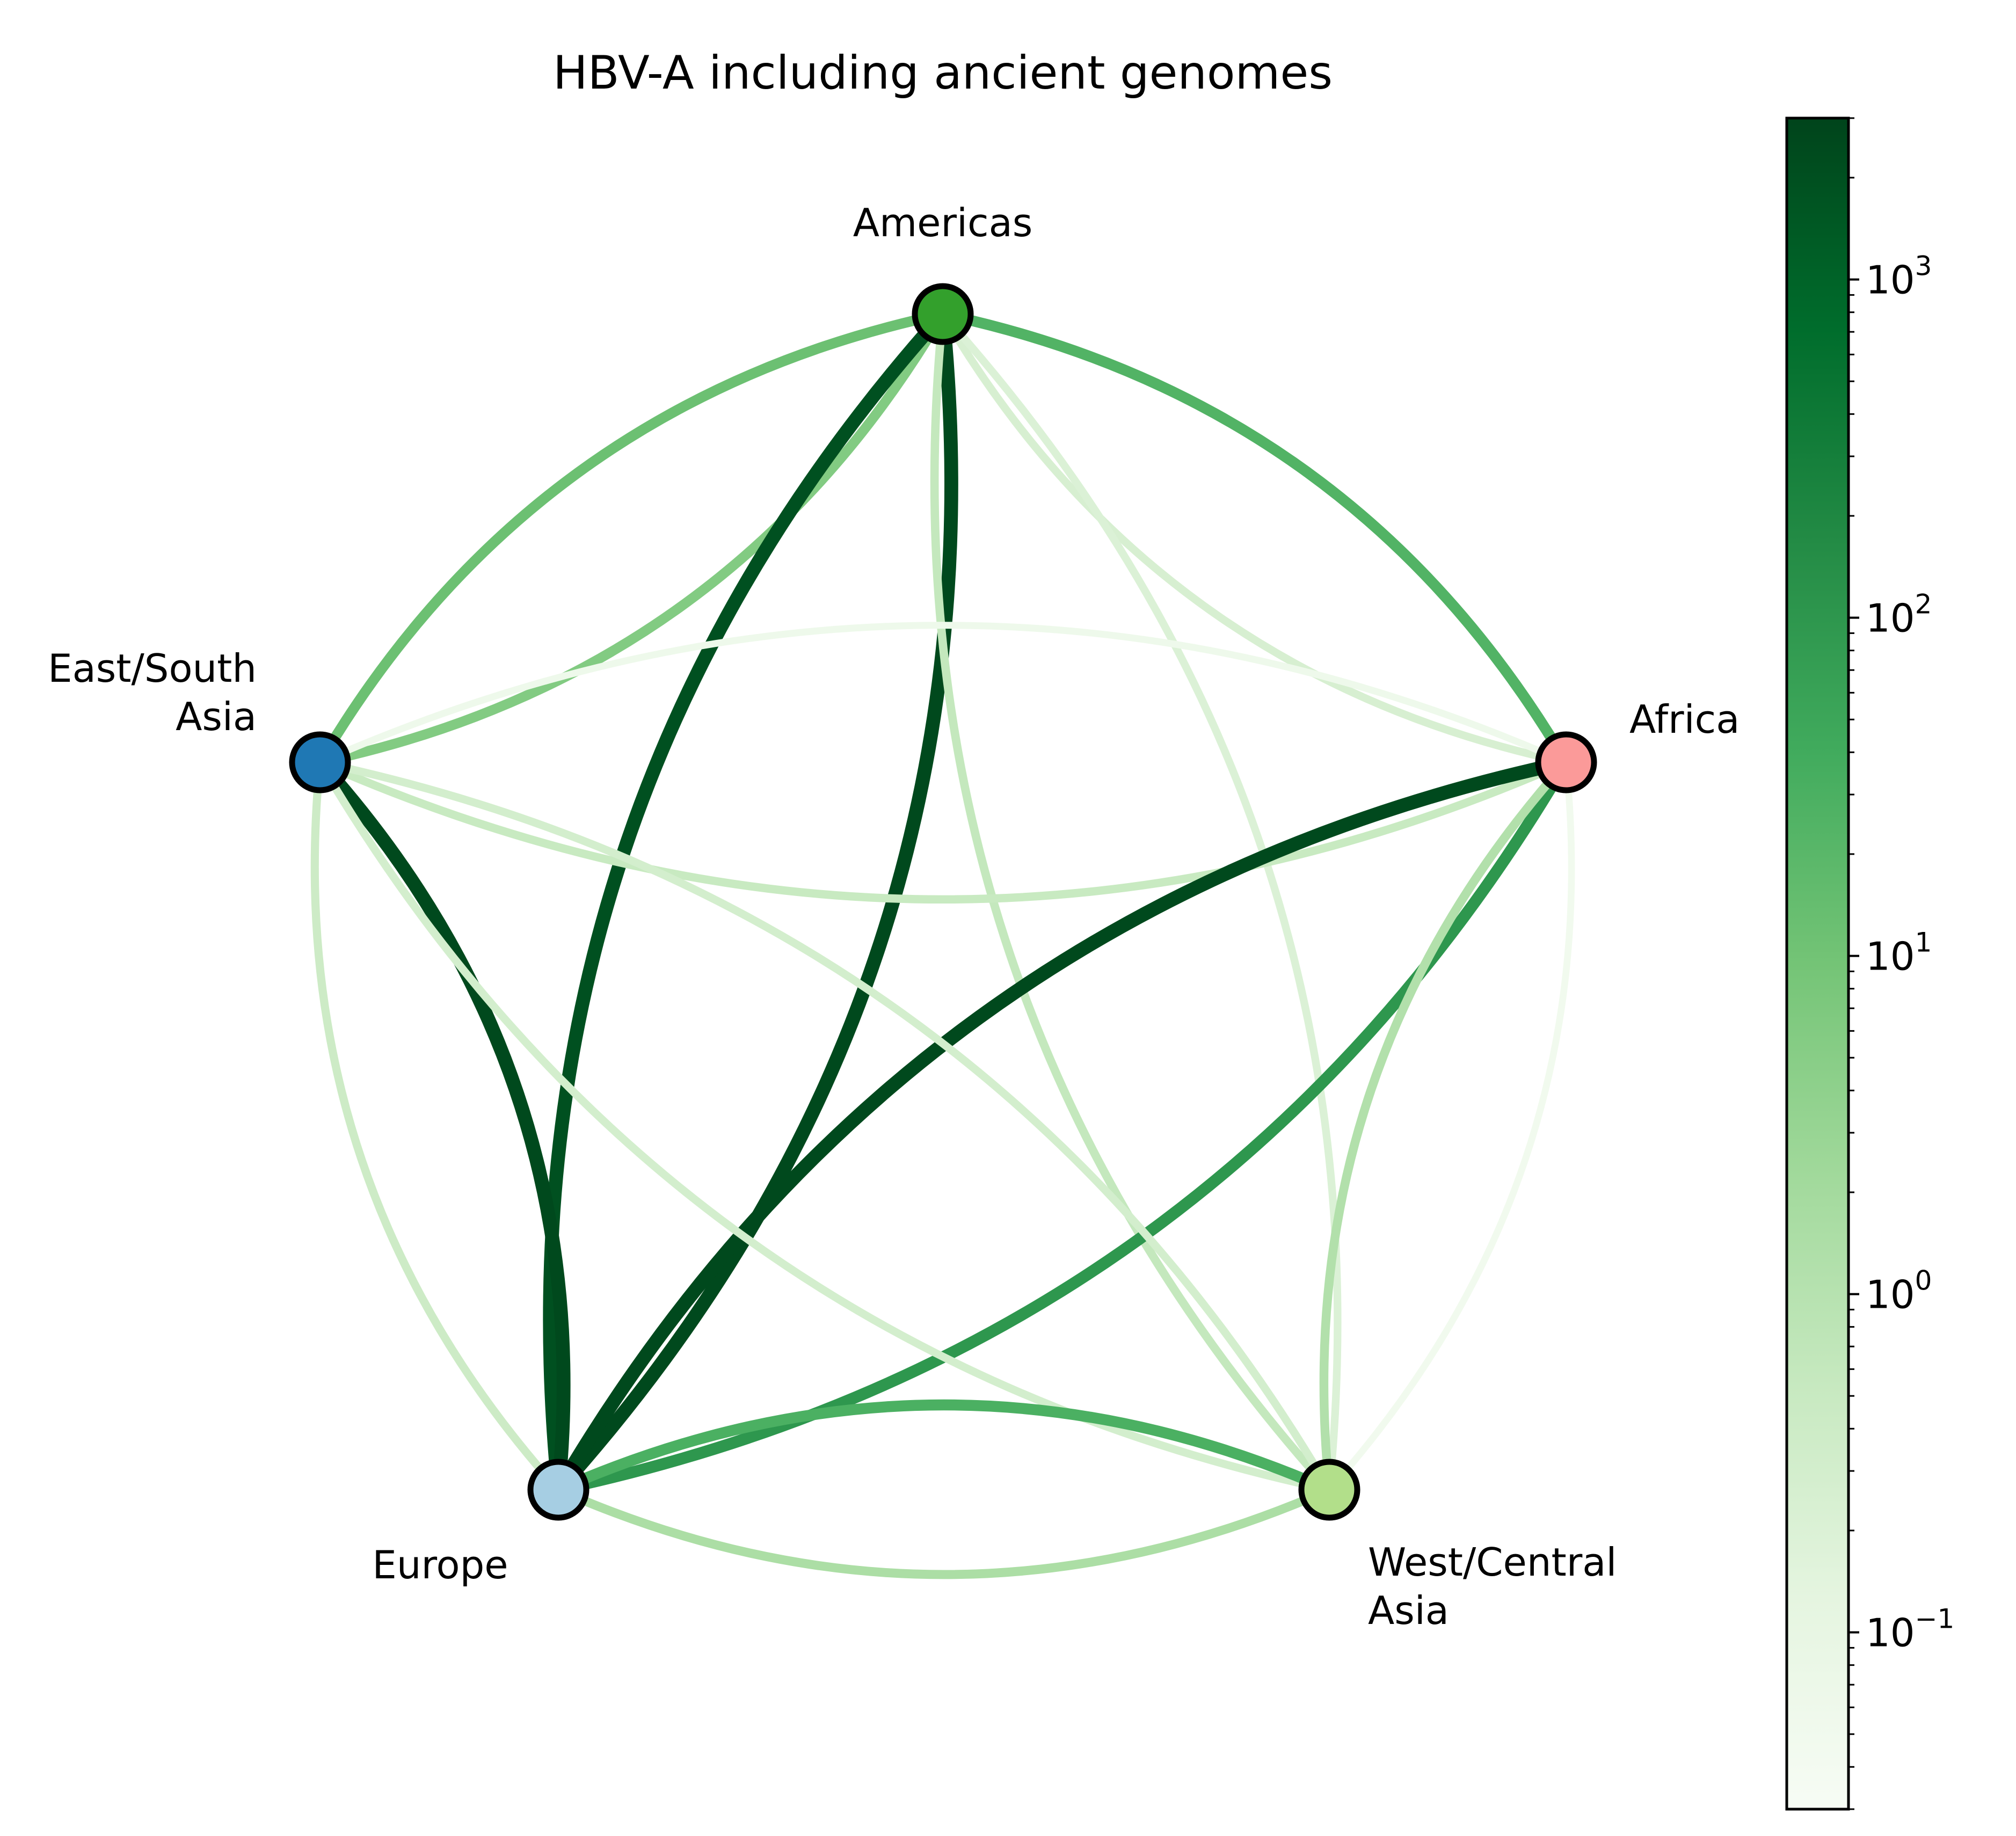 The height and width of the screenshot is (1836, 2016). I want to click on node-americas, so click(943, 314).